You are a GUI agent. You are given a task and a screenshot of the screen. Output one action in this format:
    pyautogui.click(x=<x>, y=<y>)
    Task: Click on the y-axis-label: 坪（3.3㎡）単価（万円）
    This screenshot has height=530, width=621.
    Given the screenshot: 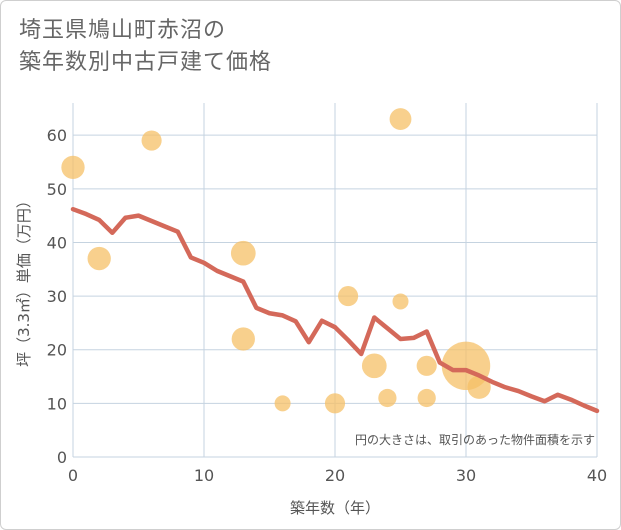 What is the action you would take?
    pyautogui.click(x=24, y=280)
    